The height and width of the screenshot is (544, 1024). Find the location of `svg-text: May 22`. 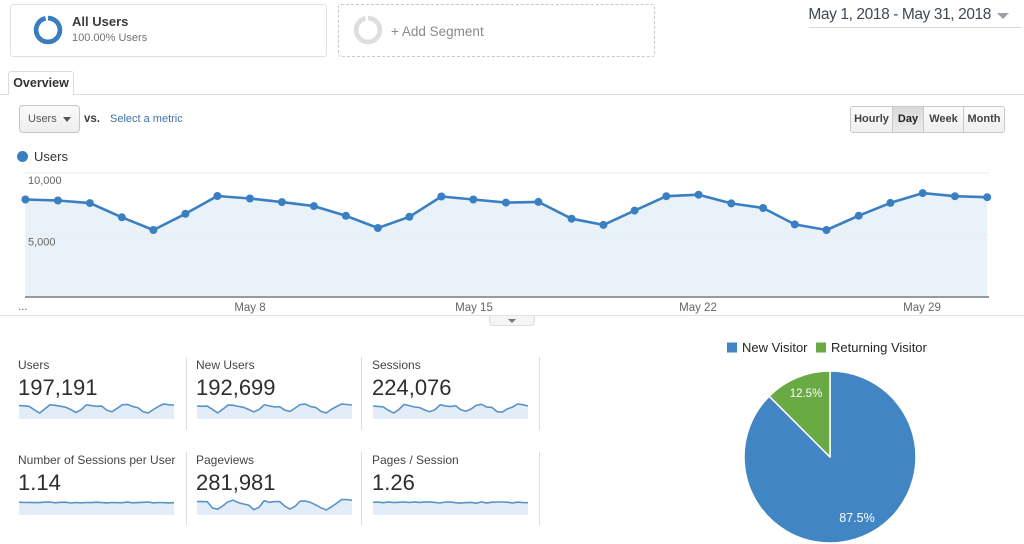

svg-text: May 22 is located at coordinates (698, 308).